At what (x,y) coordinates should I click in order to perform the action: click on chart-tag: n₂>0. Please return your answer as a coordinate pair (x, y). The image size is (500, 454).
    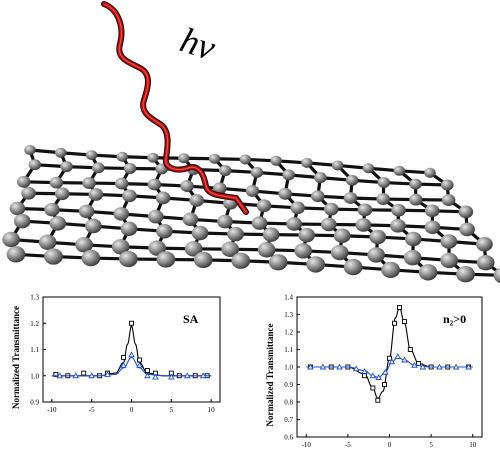
    Looking at the image, I should click on (454, 319).